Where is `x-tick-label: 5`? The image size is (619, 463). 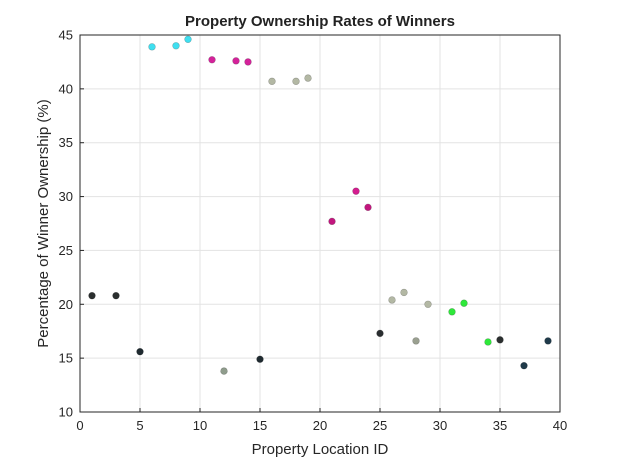 x-tick-label: 5 is located at coordinates (139, 425).